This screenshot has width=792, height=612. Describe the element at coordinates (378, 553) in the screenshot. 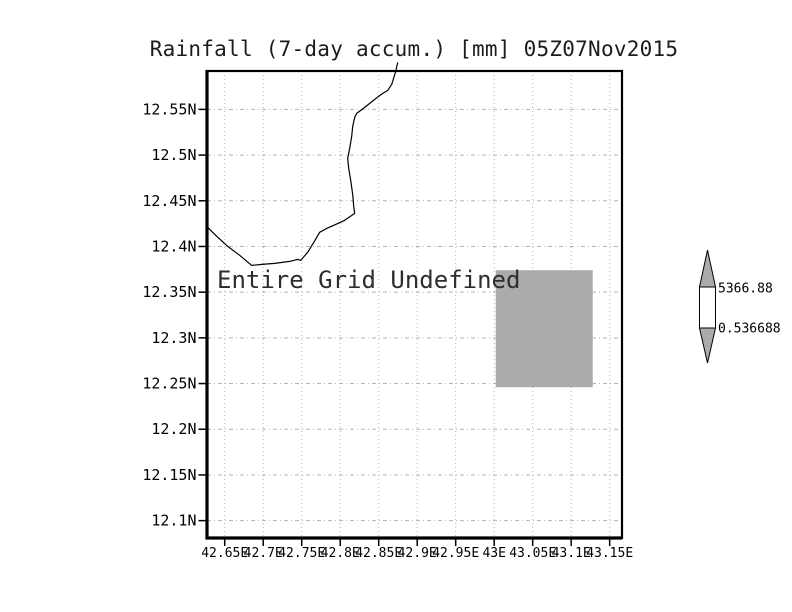

I see `x-tick-label: 42.85E` at that location.